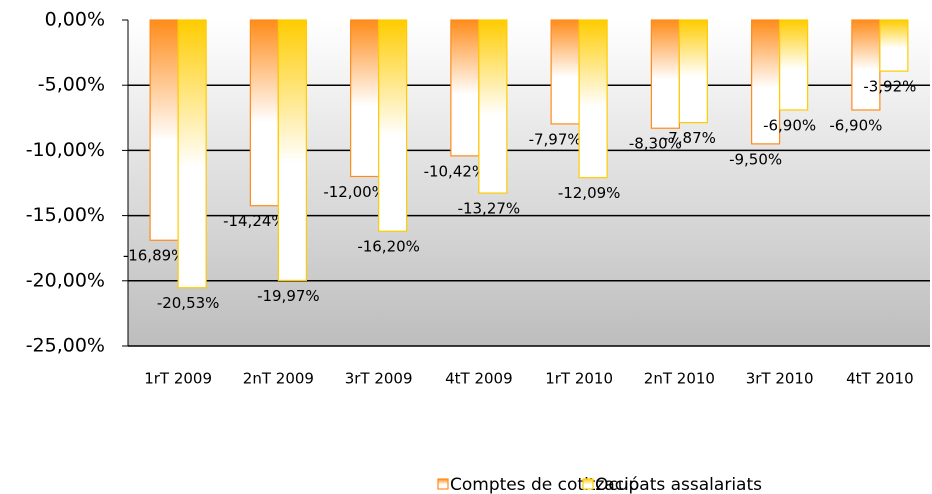 The width and height of the screenshot is (932, 494). Describe the element at coordinates (278, 379) in the screenshot. I see `x-tick-label: 2nT 2009` at that location.